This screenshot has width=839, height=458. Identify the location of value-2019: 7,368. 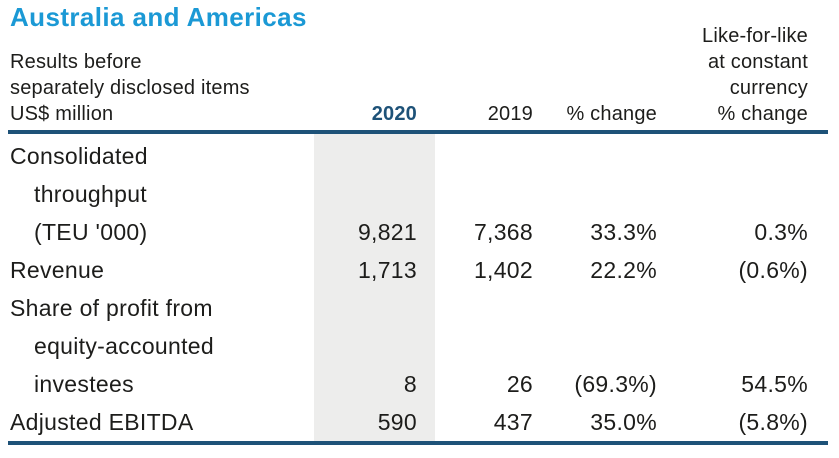
(503, 232).